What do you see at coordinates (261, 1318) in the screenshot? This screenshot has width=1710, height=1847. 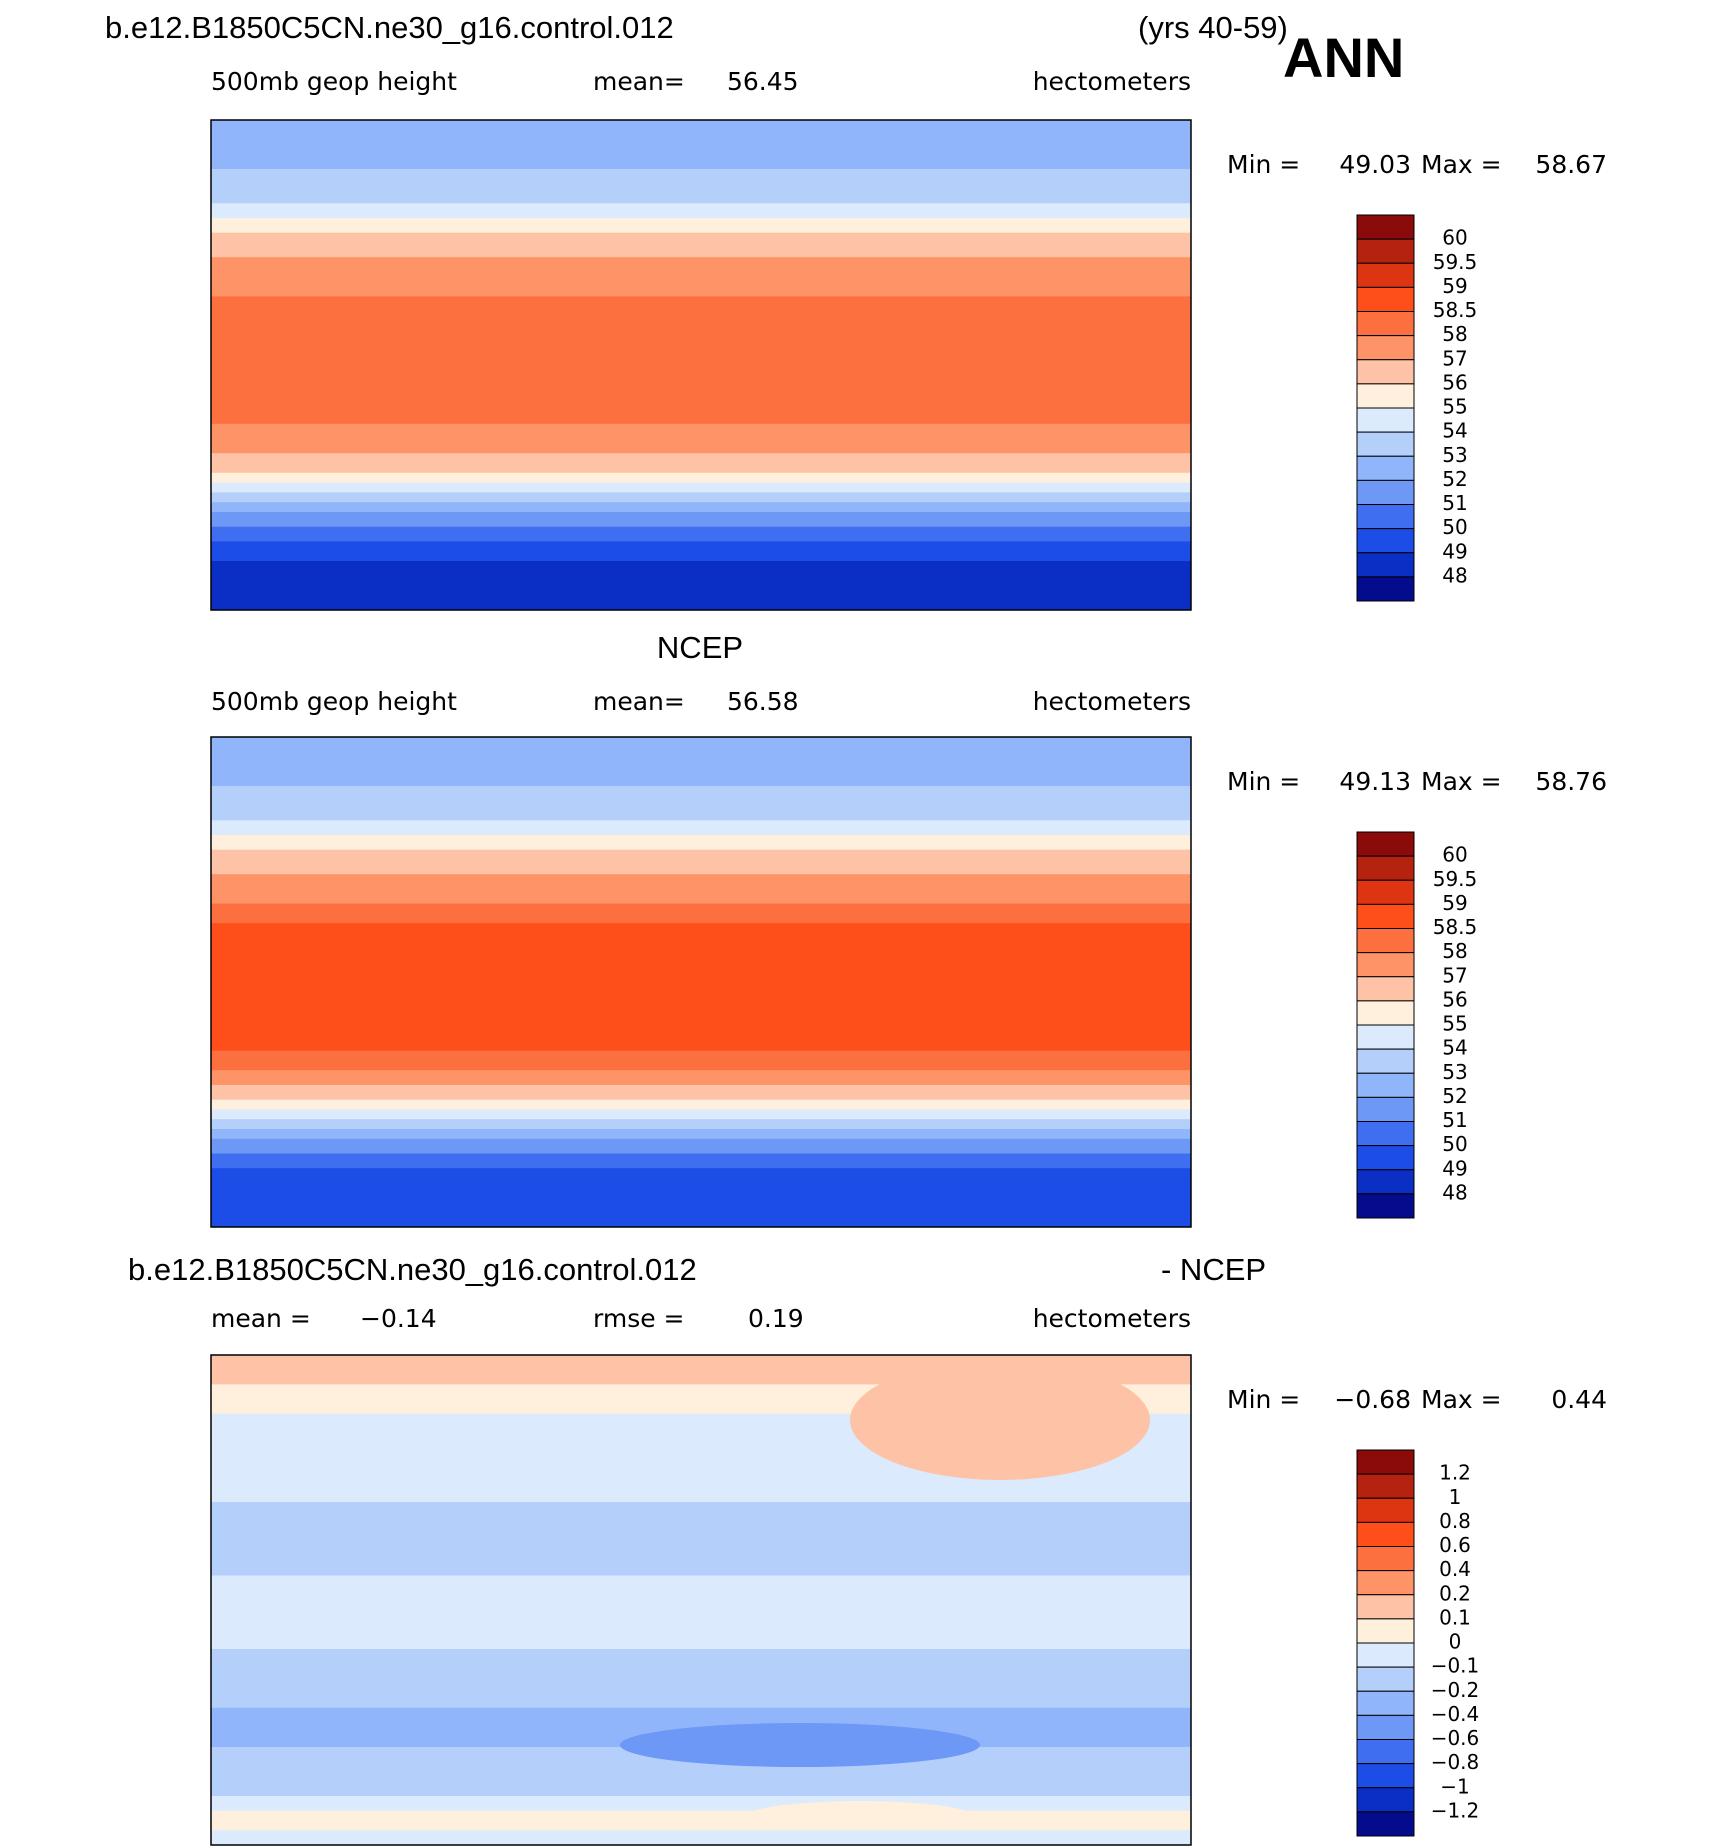 I see `left-label: mean =` at bounding box center [261, 1318].